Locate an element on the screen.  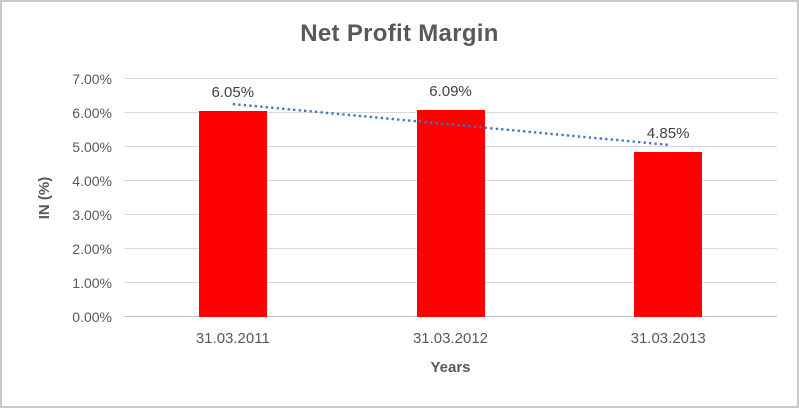
y-tick-label: 0.00% is located at coordinates (92, 317).